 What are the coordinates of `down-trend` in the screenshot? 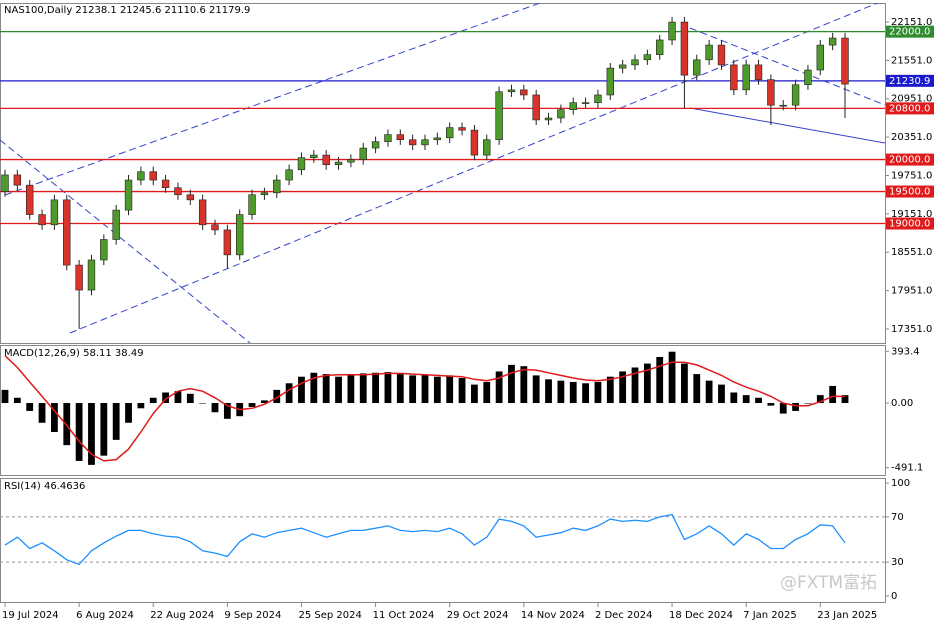 It's located at (125, 241).